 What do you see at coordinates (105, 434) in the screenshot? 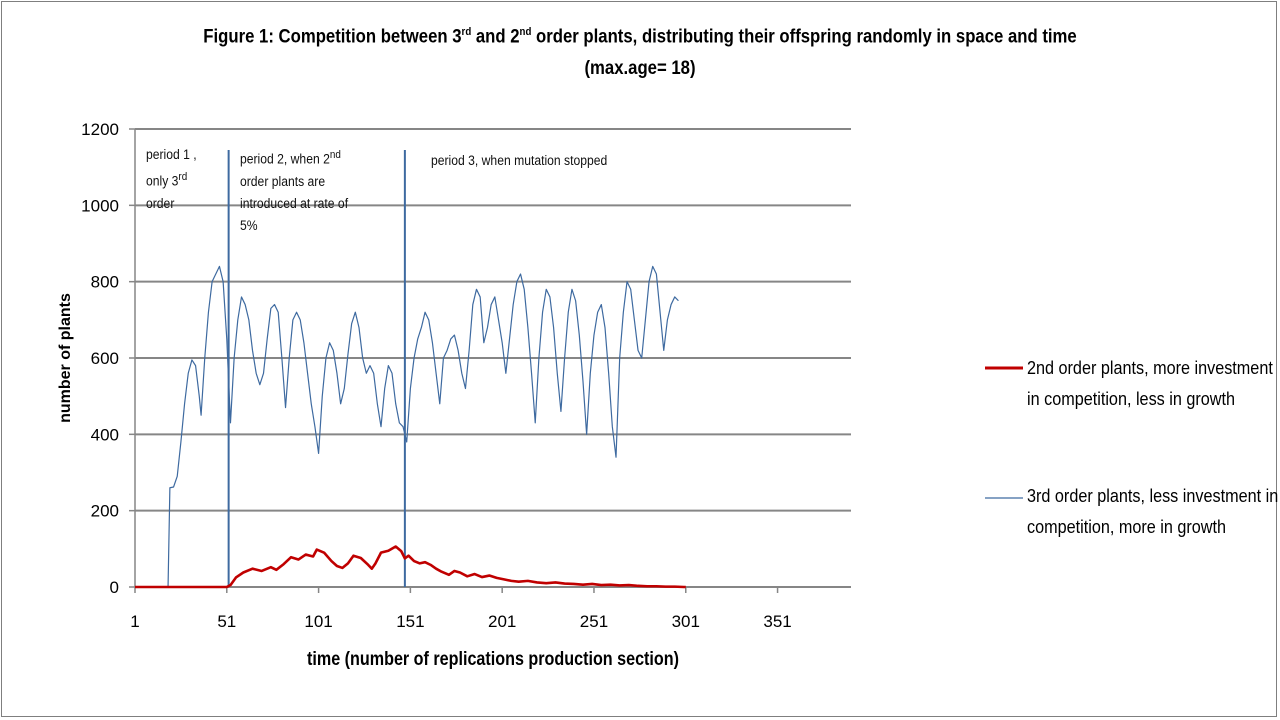
I see `y-tick-label: 400` at bounding box center [105, 434].